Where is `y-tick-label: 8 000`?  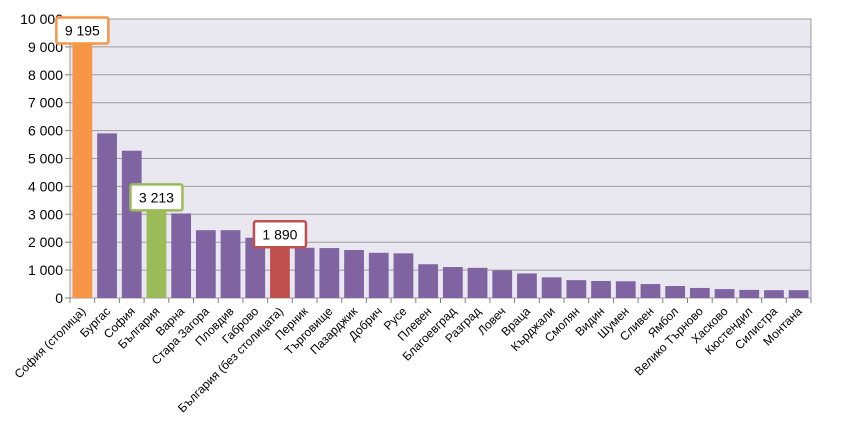 y-tick-label: 8 000 is located at coordinates (45, 75).